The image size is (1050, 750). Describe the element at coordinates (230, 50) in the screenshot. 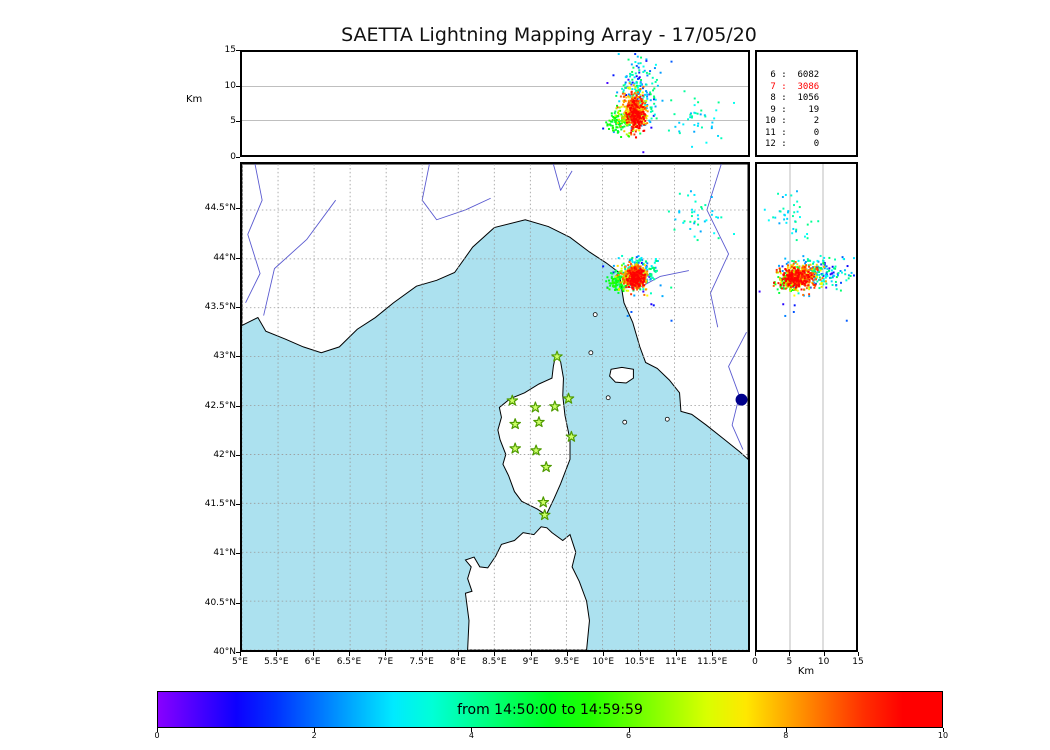

I see `altitude-tick-label: 15` at that location.